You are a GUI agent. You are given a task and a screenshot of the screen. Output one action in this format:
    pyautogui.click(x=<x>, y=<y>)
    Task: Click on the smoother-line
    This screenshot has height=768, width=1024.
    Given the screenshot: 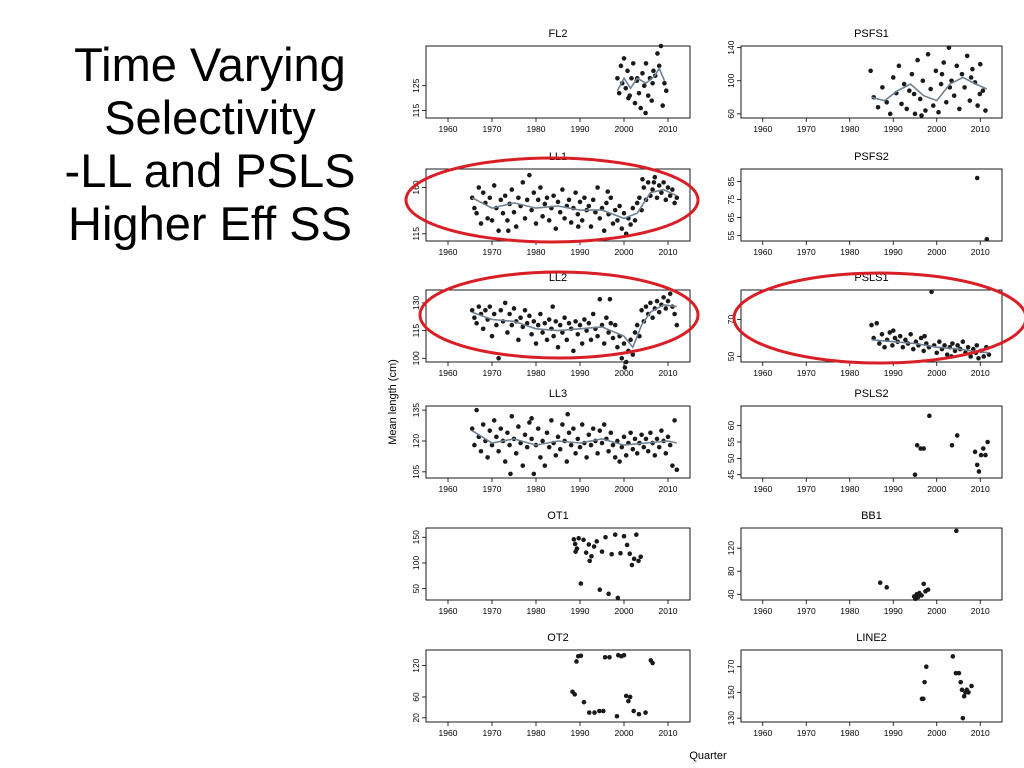 What is the action you would take?
    pyautogui.click(x=930, y=346)
    